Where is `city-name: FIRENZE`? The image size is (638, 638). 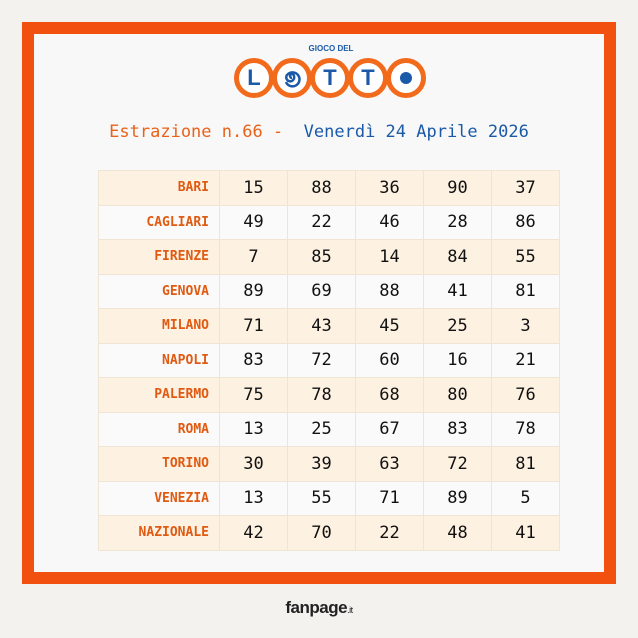 city-name: FIRENZE is located at coordinates (159, 257).